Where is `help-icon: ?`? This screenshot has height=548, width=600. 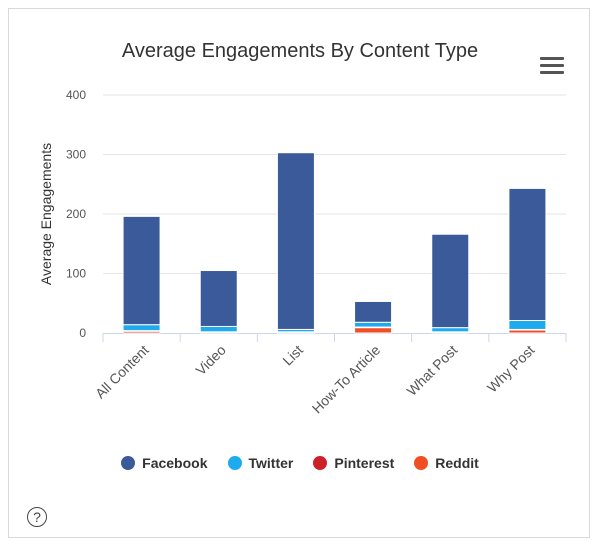 help-icon: ? is located at coordinates (37, 517).